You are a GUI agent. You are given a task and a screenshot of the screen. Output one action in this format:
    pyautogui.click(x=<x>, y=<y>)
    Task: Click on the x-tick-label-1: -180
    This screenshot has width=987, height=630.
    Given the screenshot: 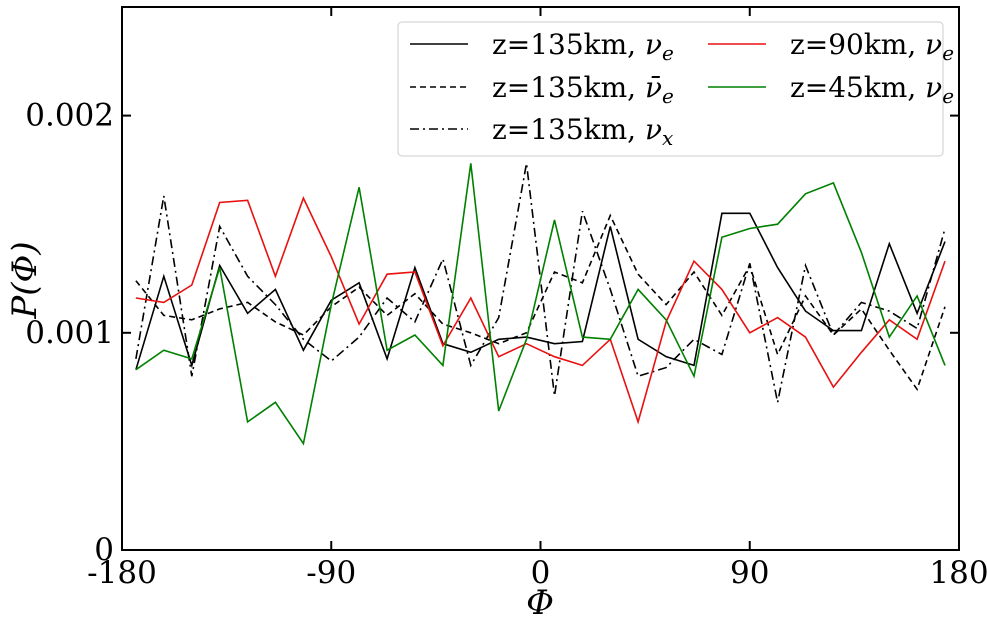 What is the action you would take?
    pyautogui.click(x=122, y=573)
    